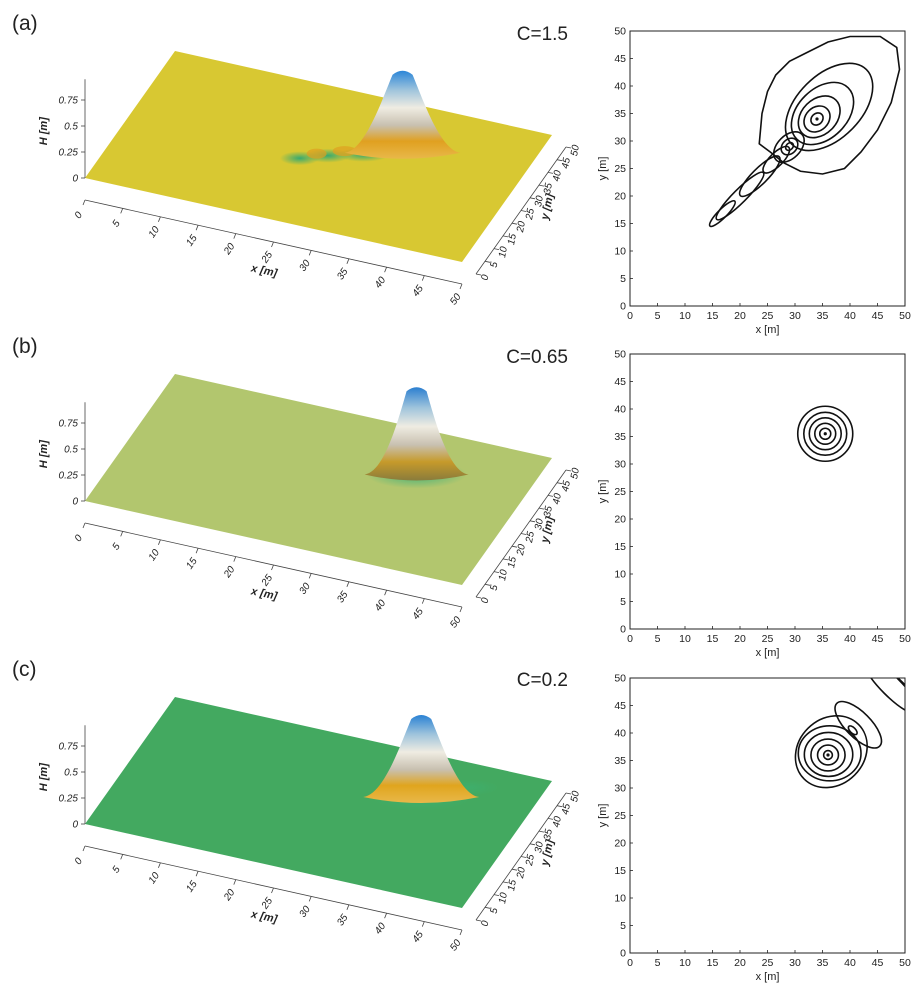 Image resolution: width=913 pixels, height=989 pixels. Describe the element at coordinates (318, 479) in the screenshot. I see `surface-plane` at that location.